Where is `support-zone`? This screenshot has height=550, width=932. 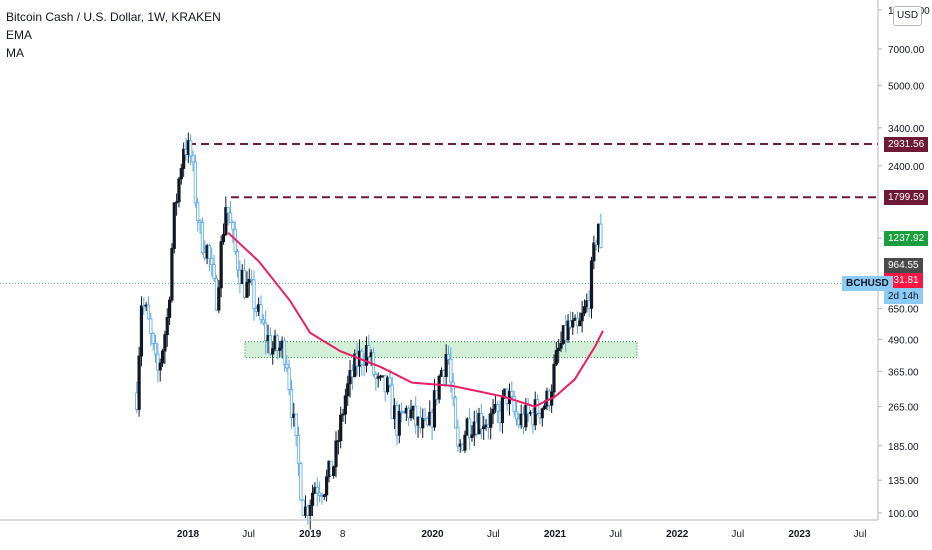
support-zone is located at coordinates (441, 350).